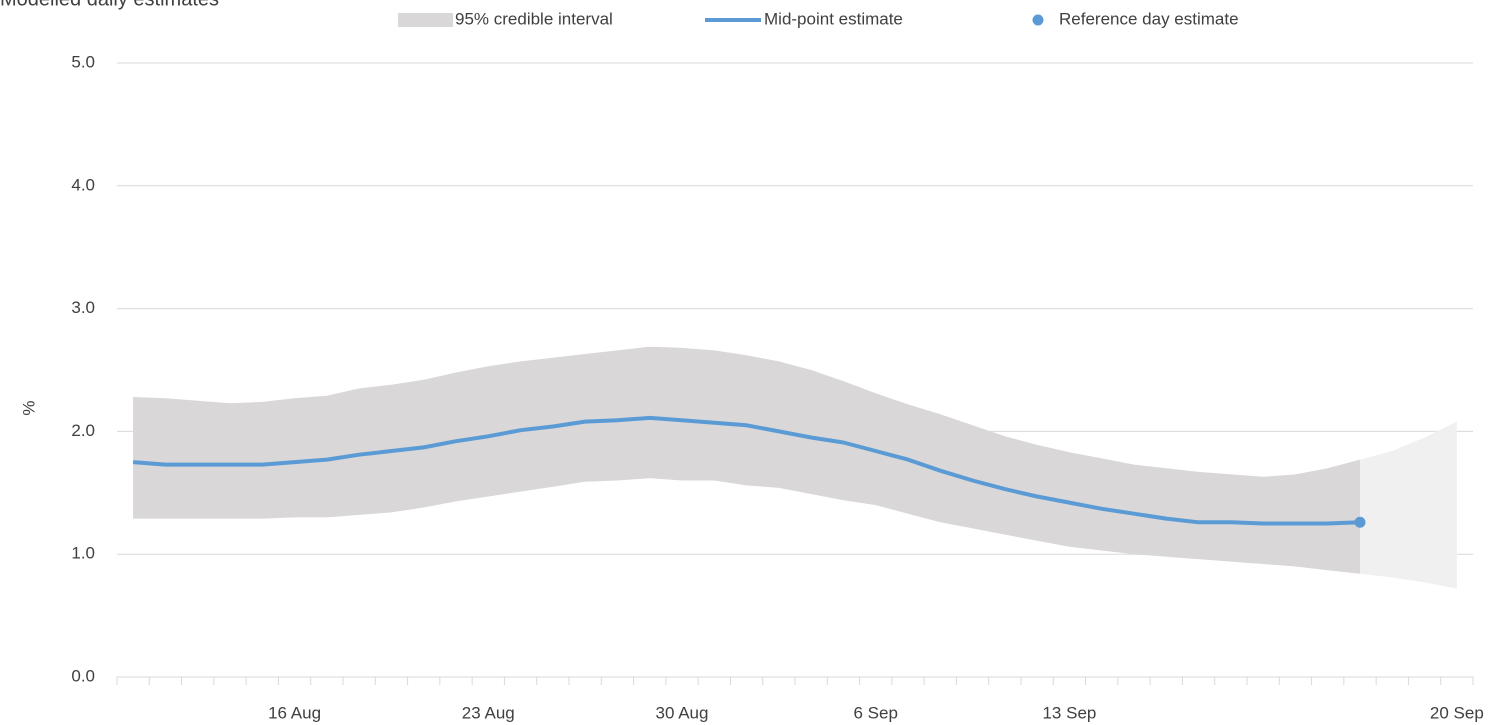  Describe the element at coordinates (534, 18) in the screenshot. I see `legend-label: 95% credible interval` at that location.